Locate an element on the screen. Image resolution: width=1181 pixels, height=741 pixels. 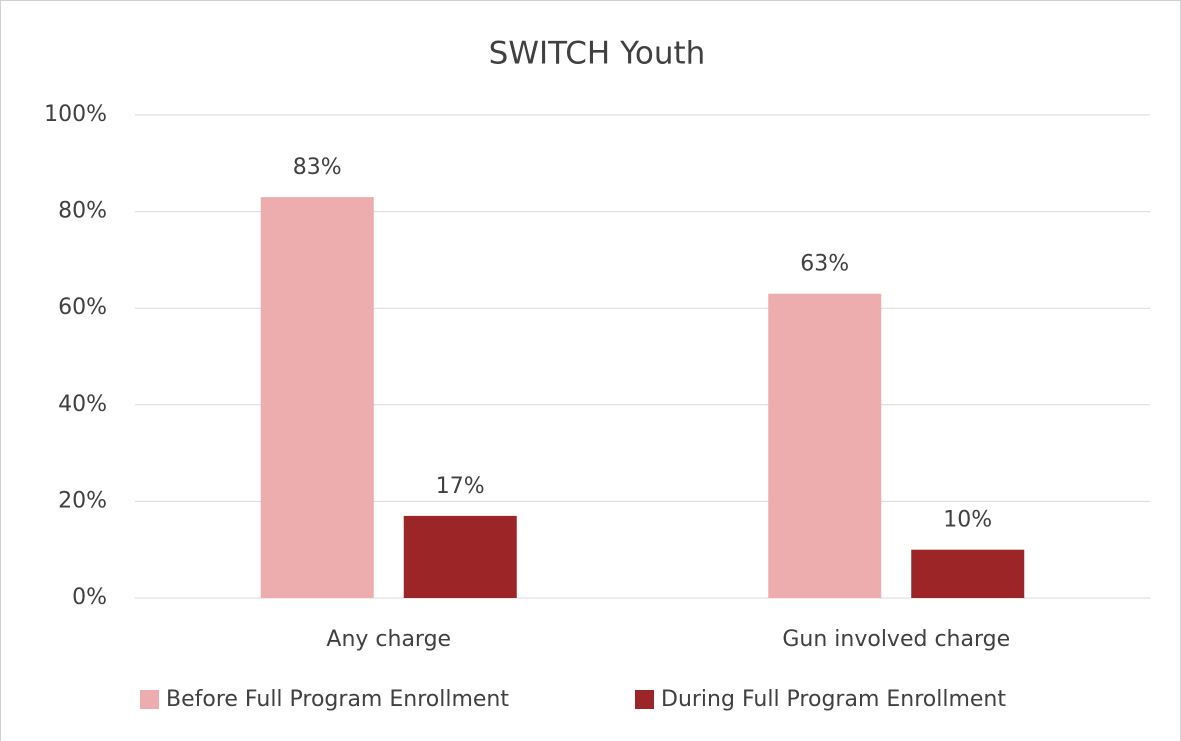
legend-label: Before Full Program Enrollment is located at coordinates (337, 699).